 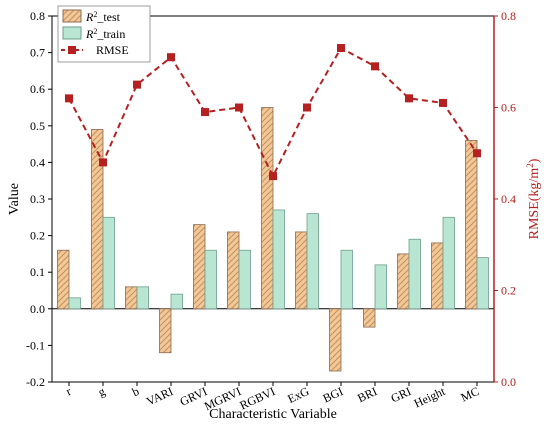 I want to click on x-tick-label-vari: VARI, so click(x=159, y=396).